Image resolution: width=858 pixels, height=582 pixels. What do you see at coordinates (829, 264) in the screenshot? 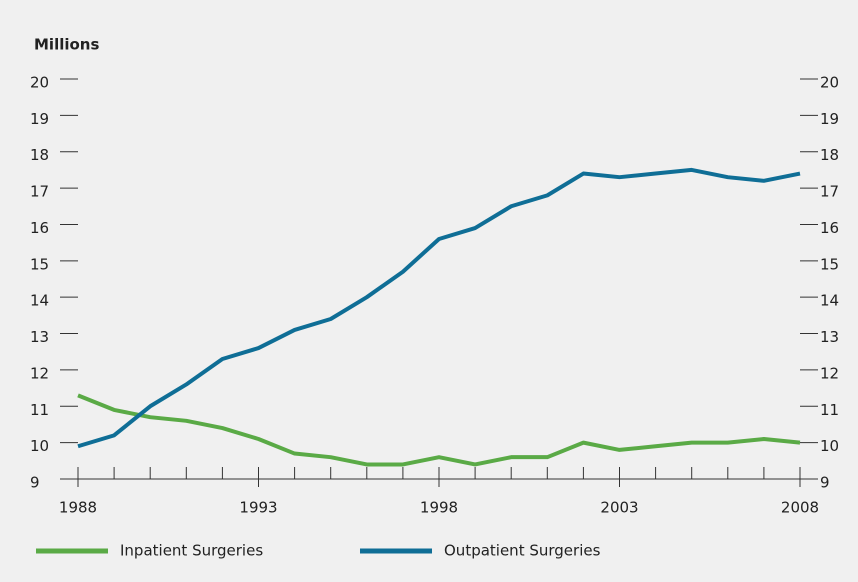
I see `y2-tick-label: 15` at bounding box center [829, 264].